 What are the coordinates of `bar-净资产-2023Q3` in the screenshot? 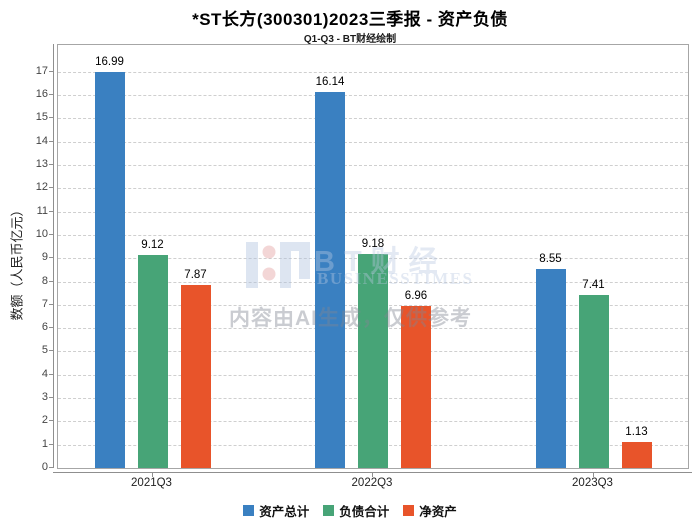 It's located at (636, 454).